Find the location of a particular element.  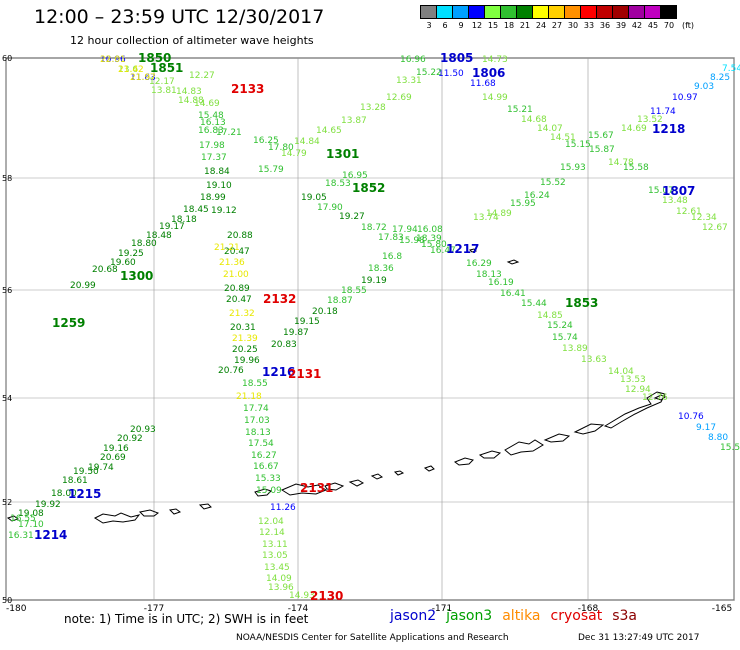

longitude-tick-label: -168 is located at coordinates (588, 609).